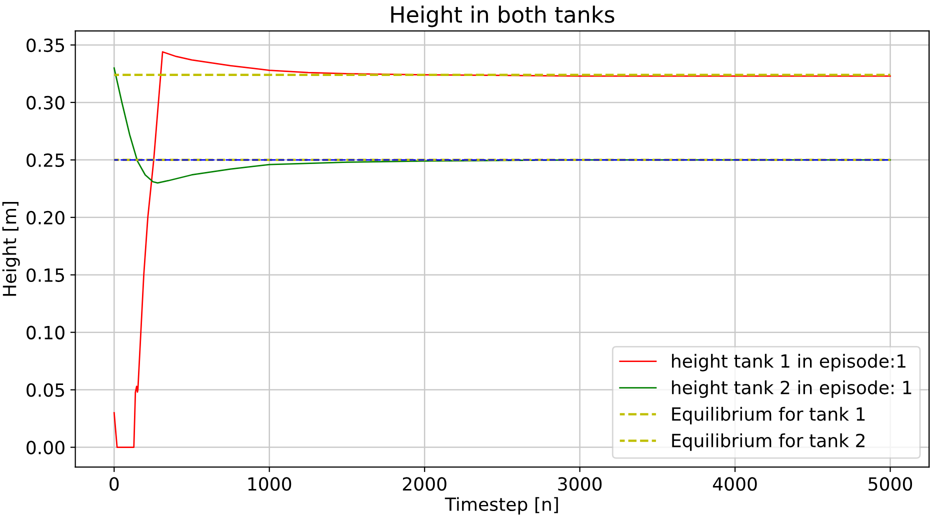 This screenshot has height=515, width=930. I want to click on x-tick-label: 4000, so click(734, 484).